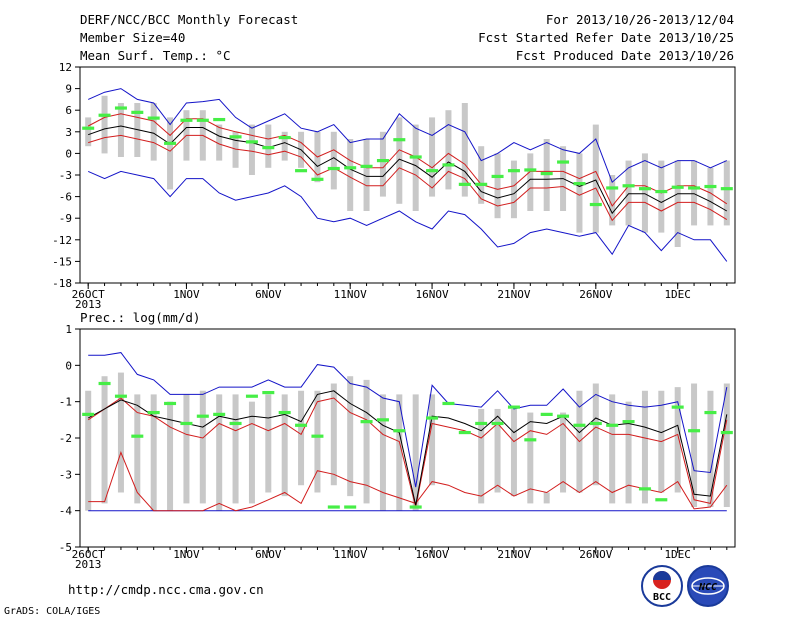  I want to click on x-tick-label: 1DEC, so click(677, 294).